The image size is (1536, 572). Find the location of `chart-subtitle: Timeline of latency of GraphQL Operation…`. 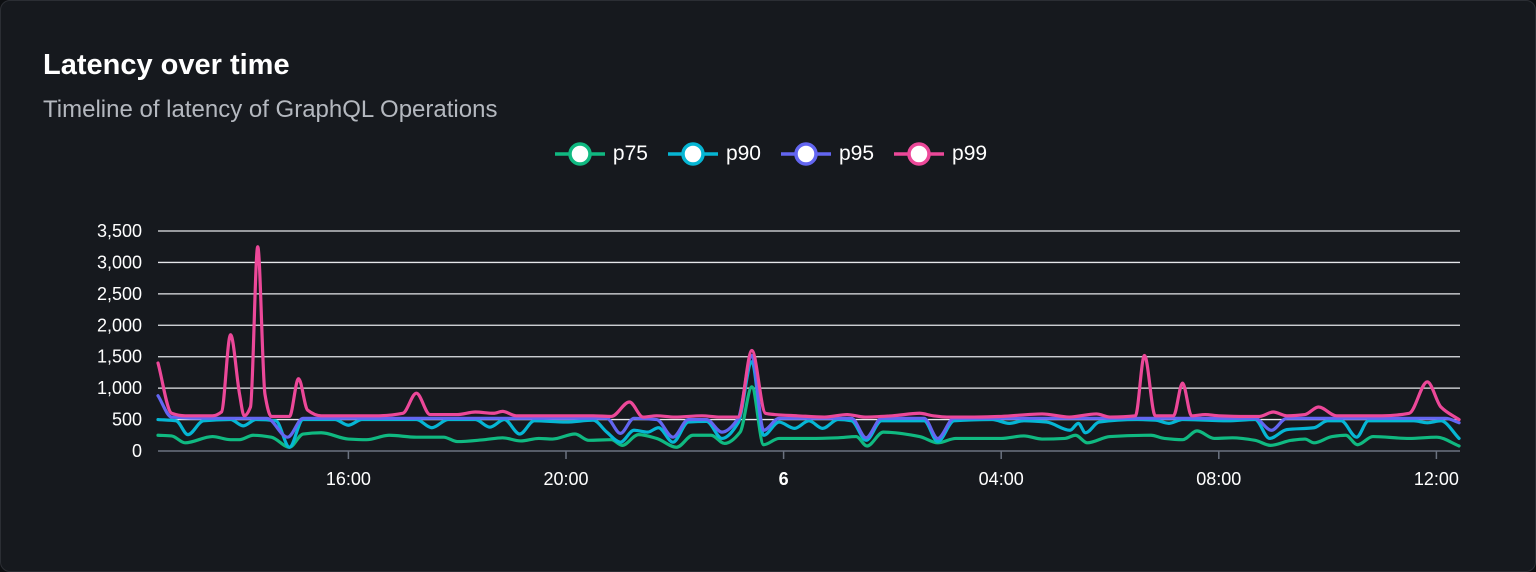

chart-subtitle: Timeline of latency of GraphQL Operation… is located at coordinates (270, 109).